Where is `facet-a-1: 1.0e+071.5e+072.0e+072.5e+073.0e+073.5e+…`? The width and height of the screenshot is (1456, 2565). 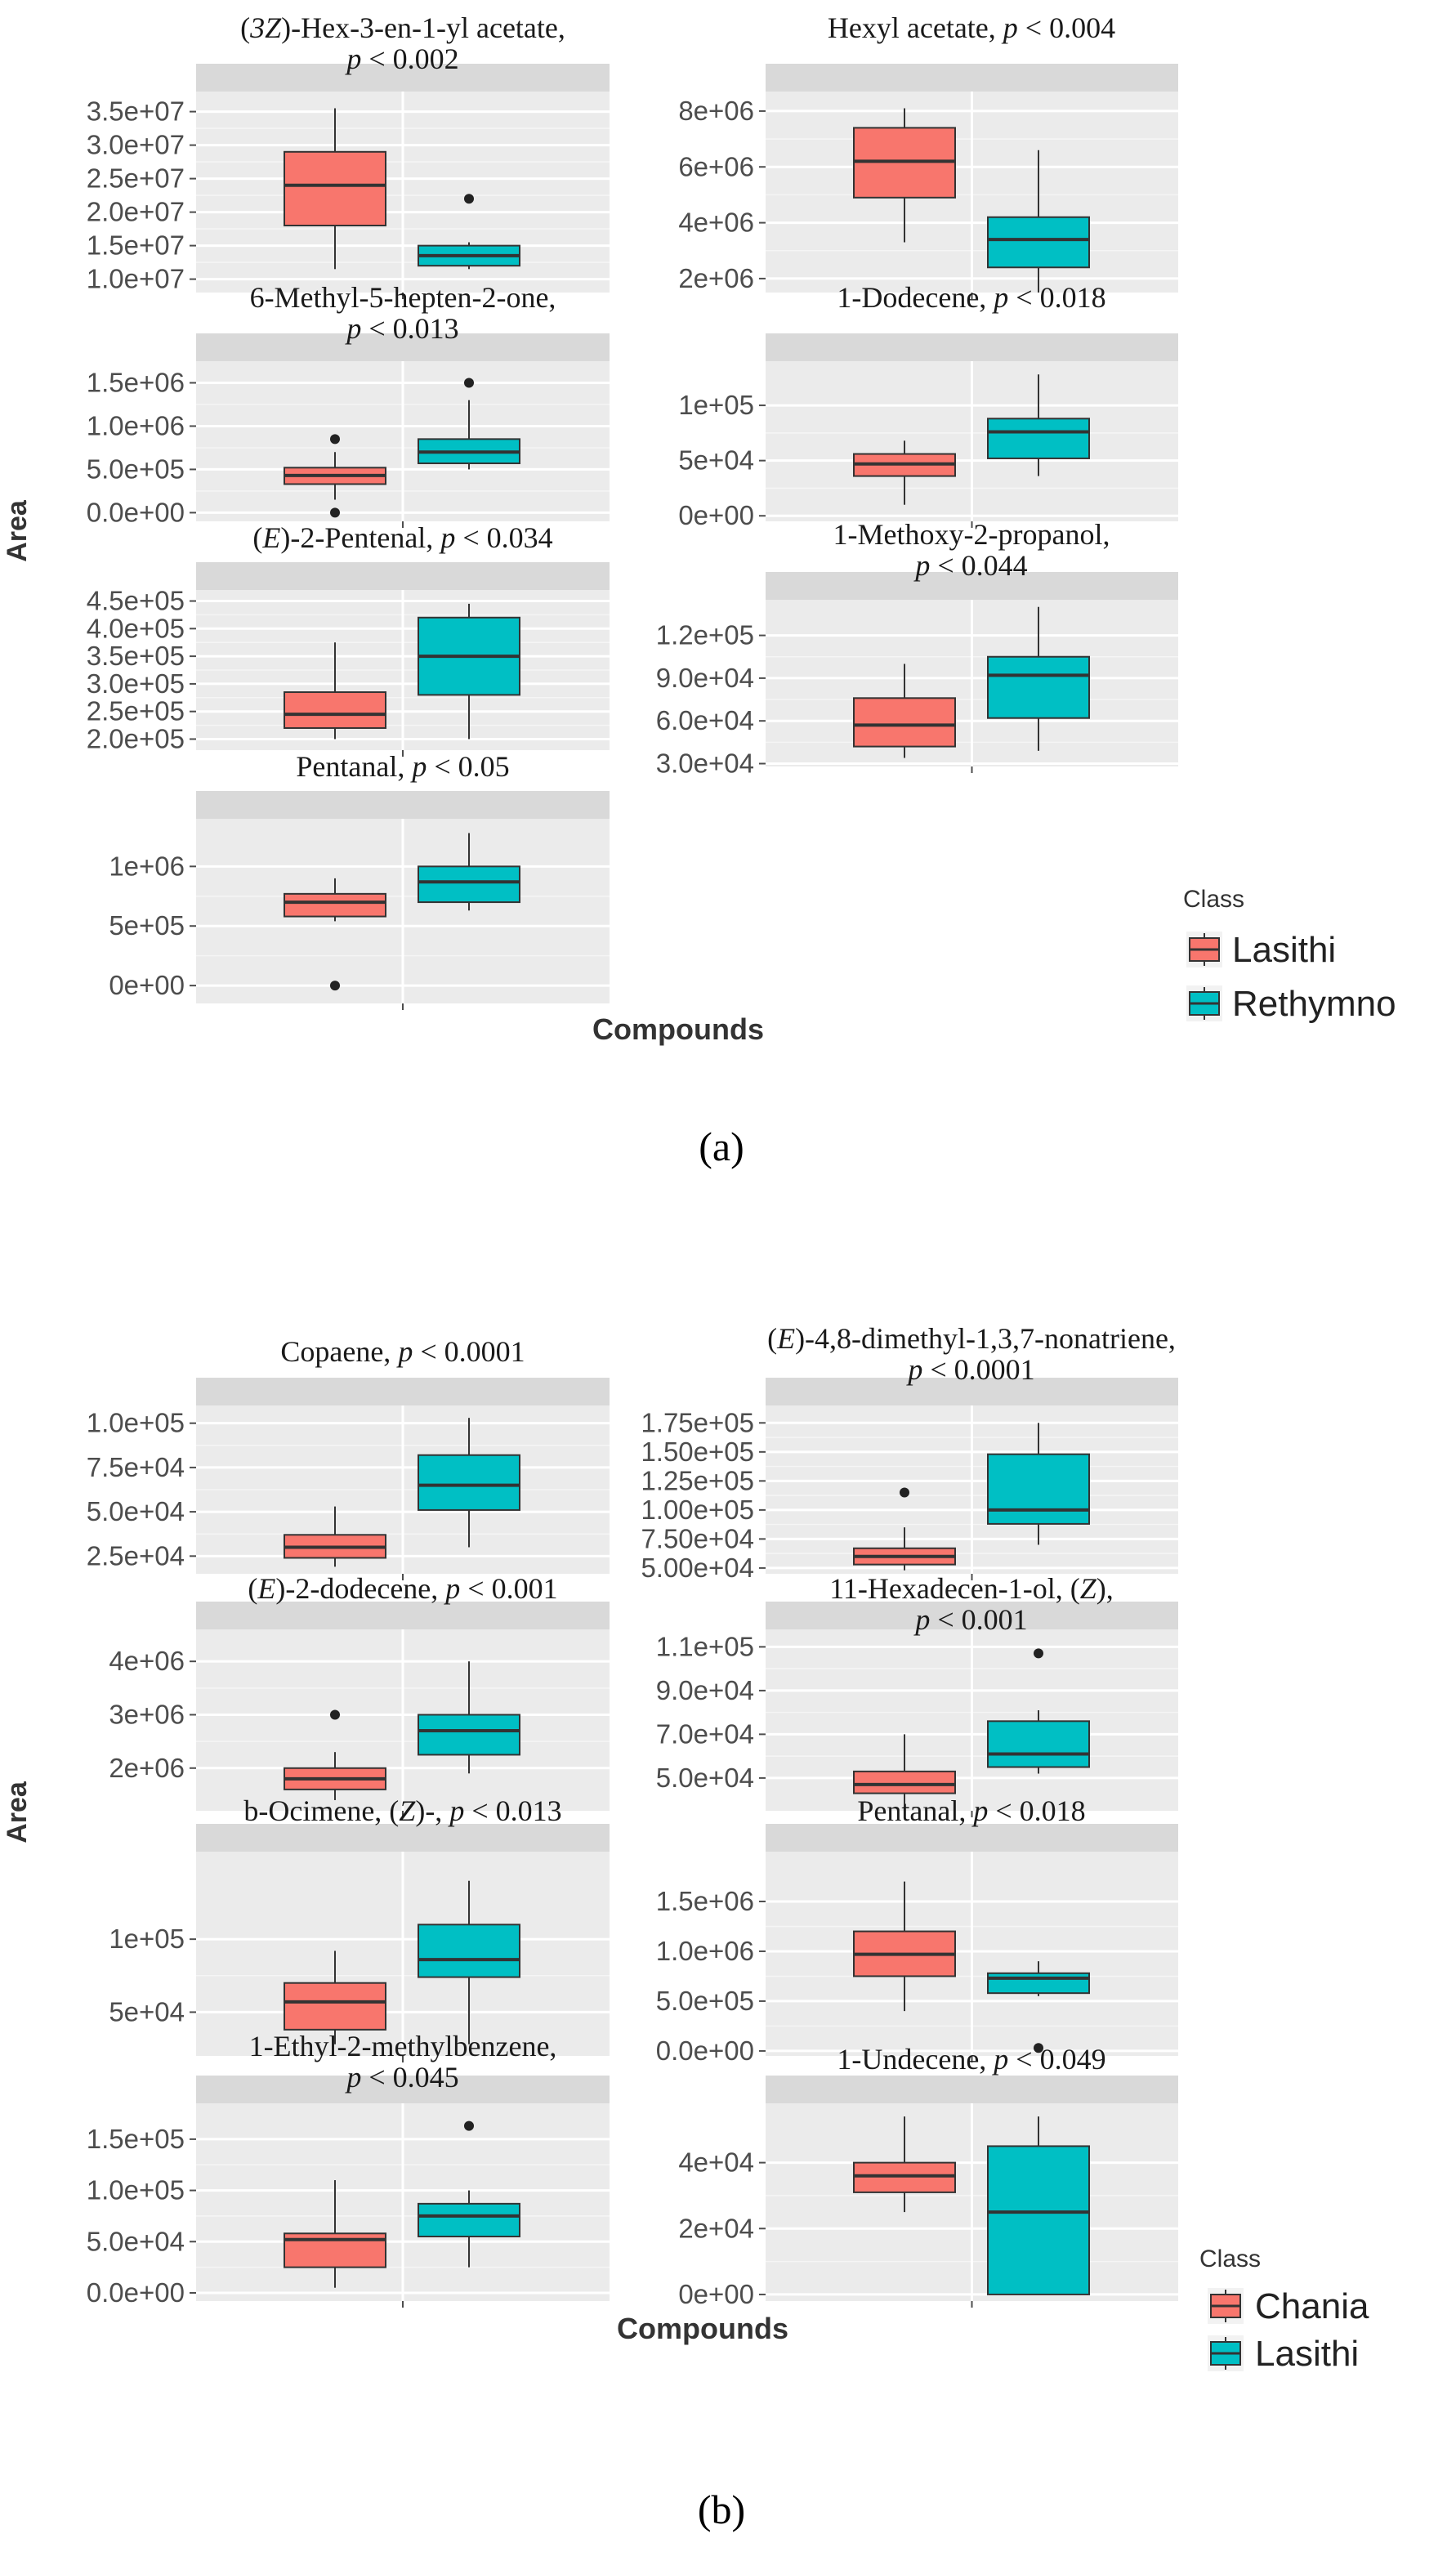 facet-a-1: 1.0e+071.5e+072.0e+072.5e+073.0e+073.5e+… is located at coordinates (348, 155).